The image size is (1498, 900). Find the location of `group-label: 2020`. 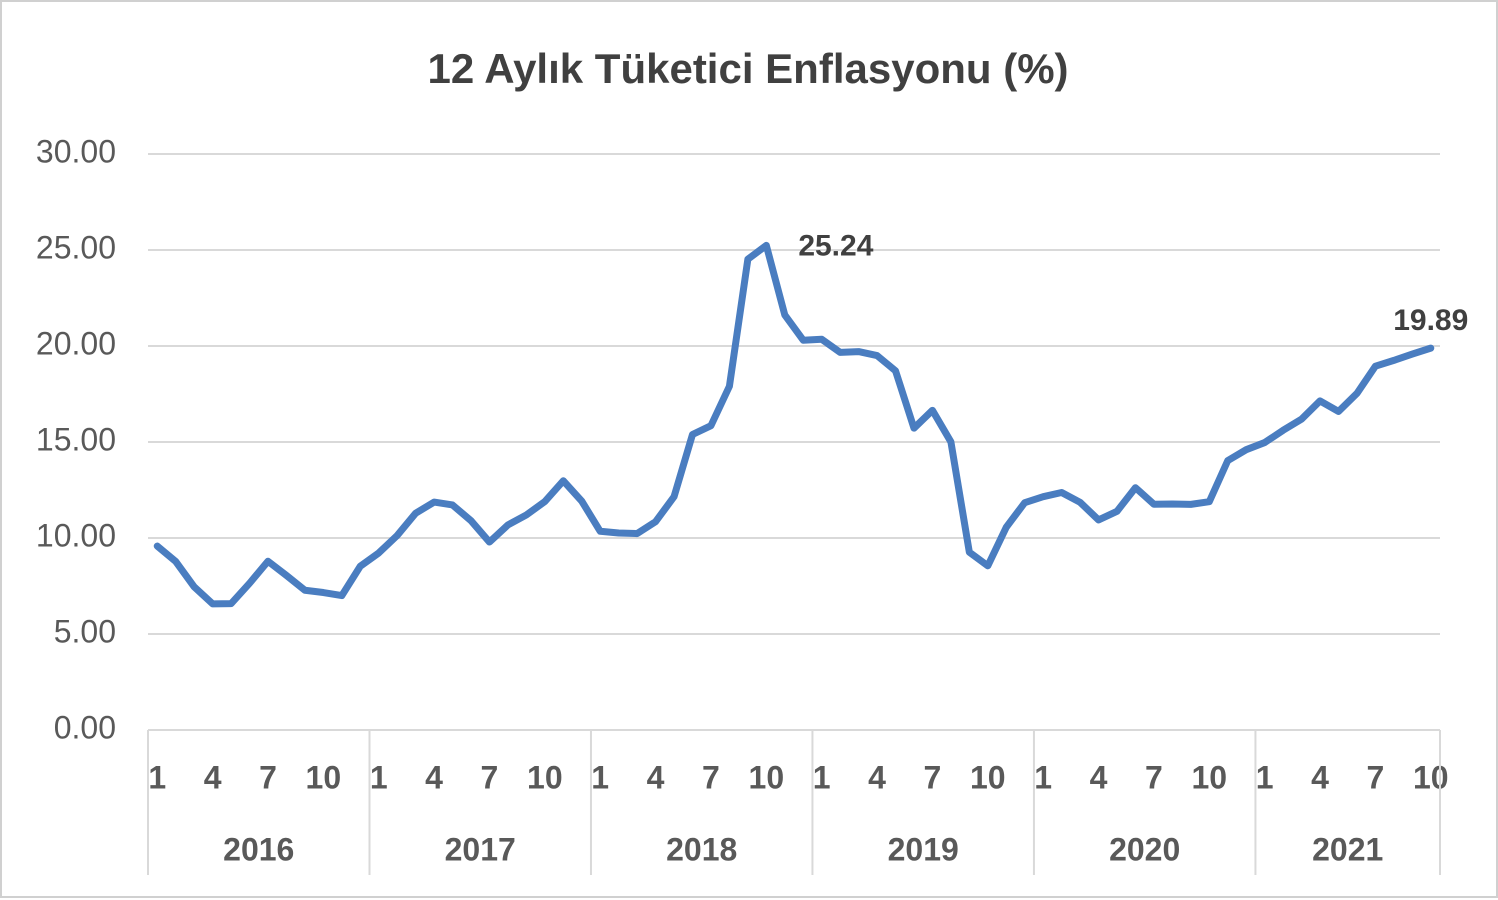

group-label: 2020 is located at coordinates (1144, 849).